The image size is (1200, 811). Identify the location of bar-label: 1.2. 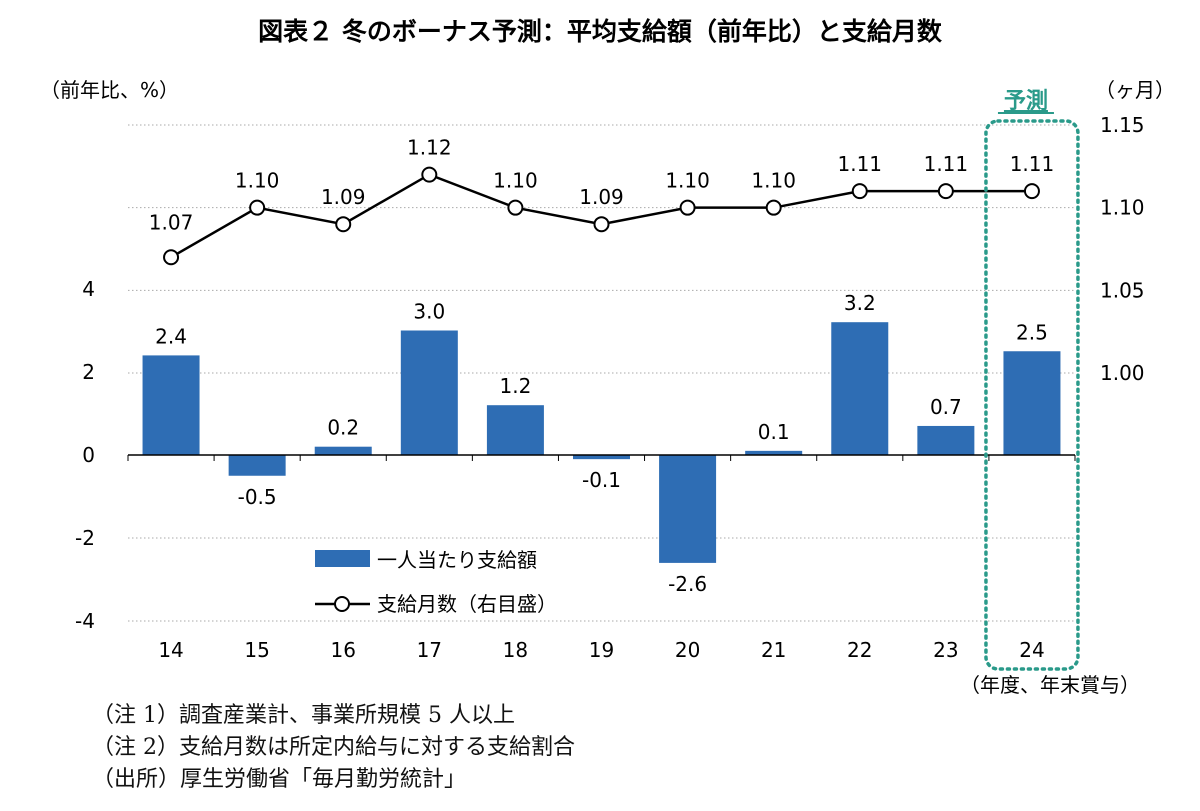
(516, 386).